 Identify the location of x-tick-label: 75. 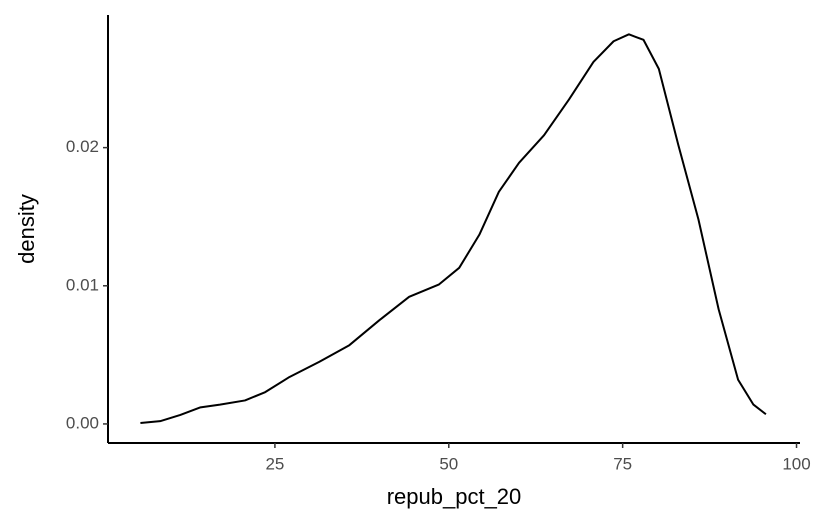
(622, 463).